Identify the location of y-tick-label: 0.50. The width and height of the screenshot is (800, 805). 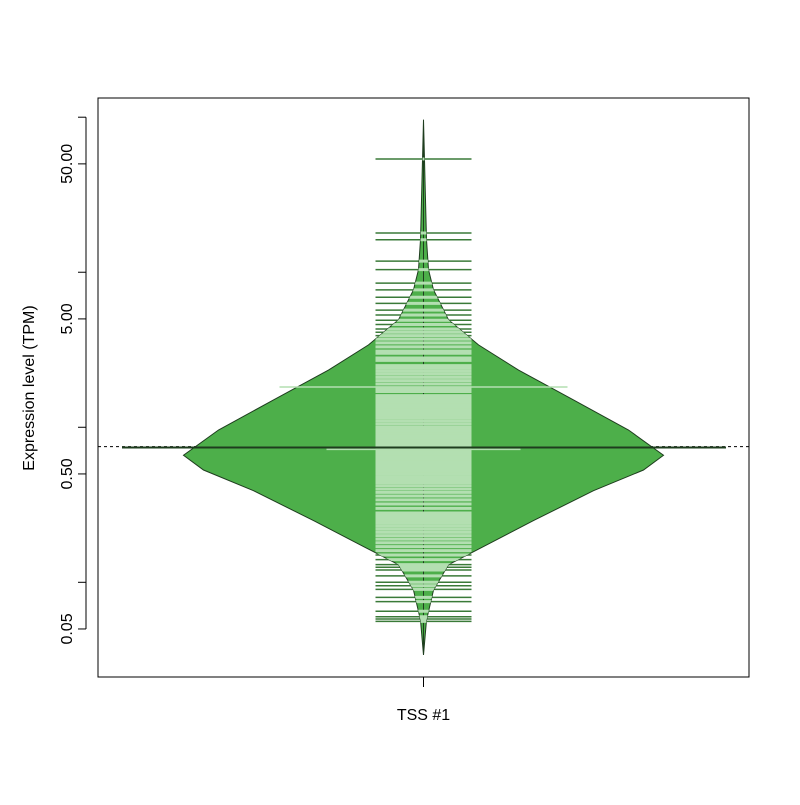
(67, 473).